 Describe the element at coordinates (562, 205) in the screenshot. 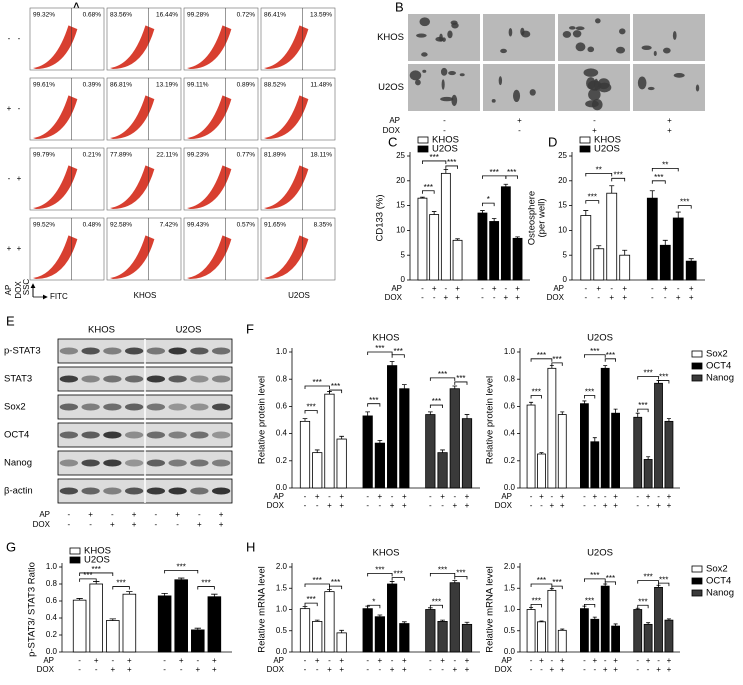

I see `y-tick-label: 15` at that location.